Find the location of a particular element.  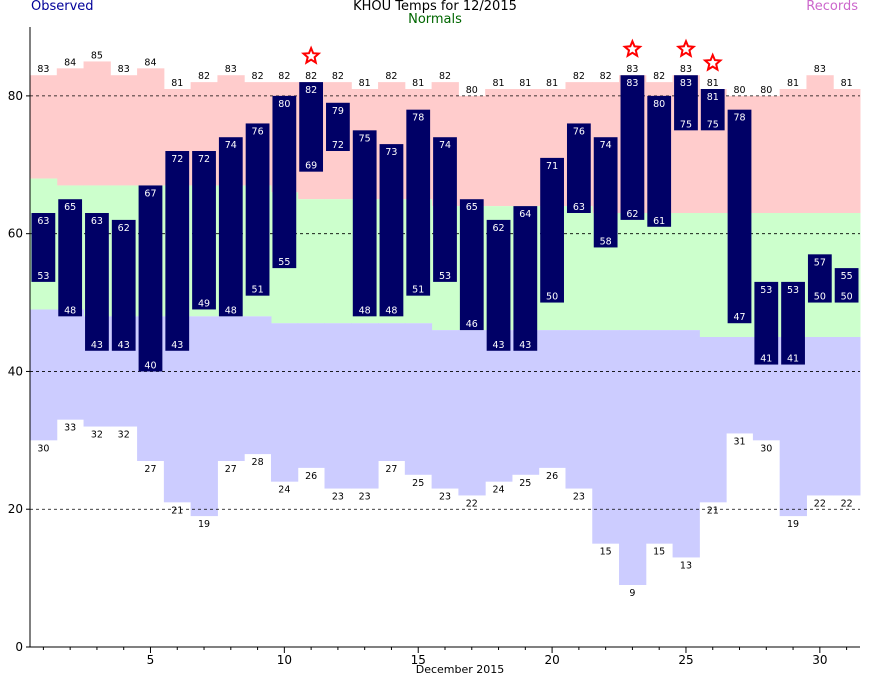

record-low-label: 25 is located at coordinates (418, 483).